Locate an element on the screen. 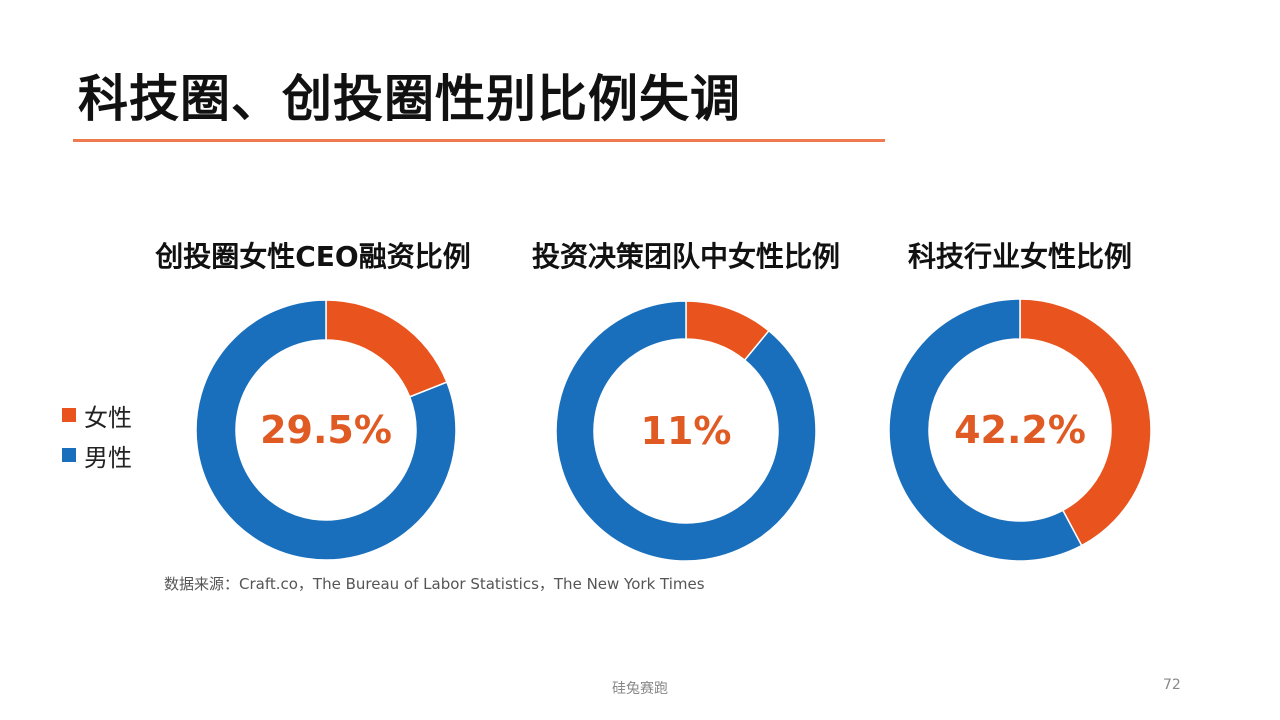 This screenshot has height=720, width=1280. donut-slice-tech-industry-female is located at coordinates (1085, 422).